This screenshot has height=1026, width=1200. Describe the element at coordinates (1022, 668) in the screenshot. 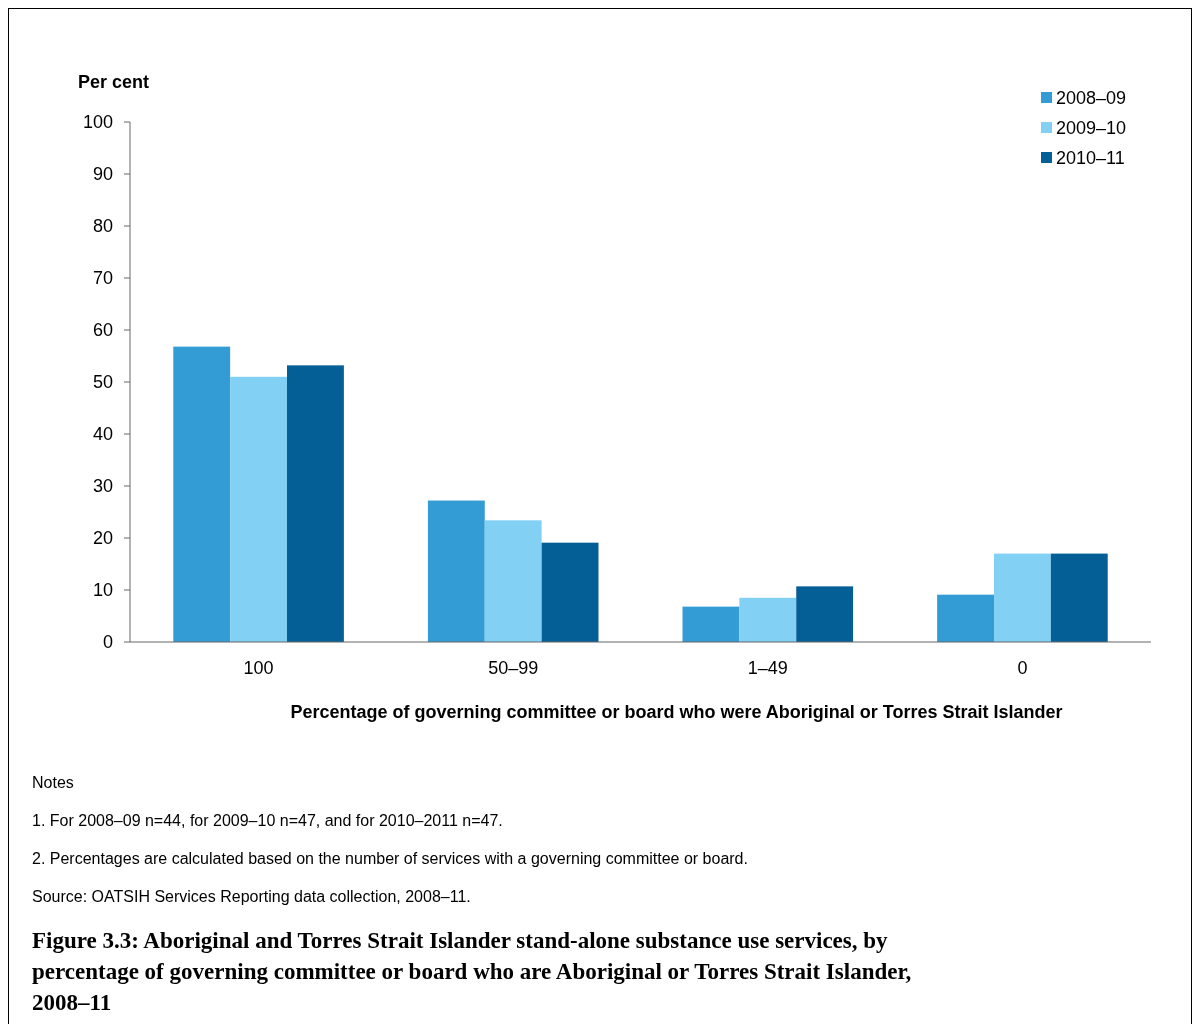

I see `x-tick-label: 0` at that location.